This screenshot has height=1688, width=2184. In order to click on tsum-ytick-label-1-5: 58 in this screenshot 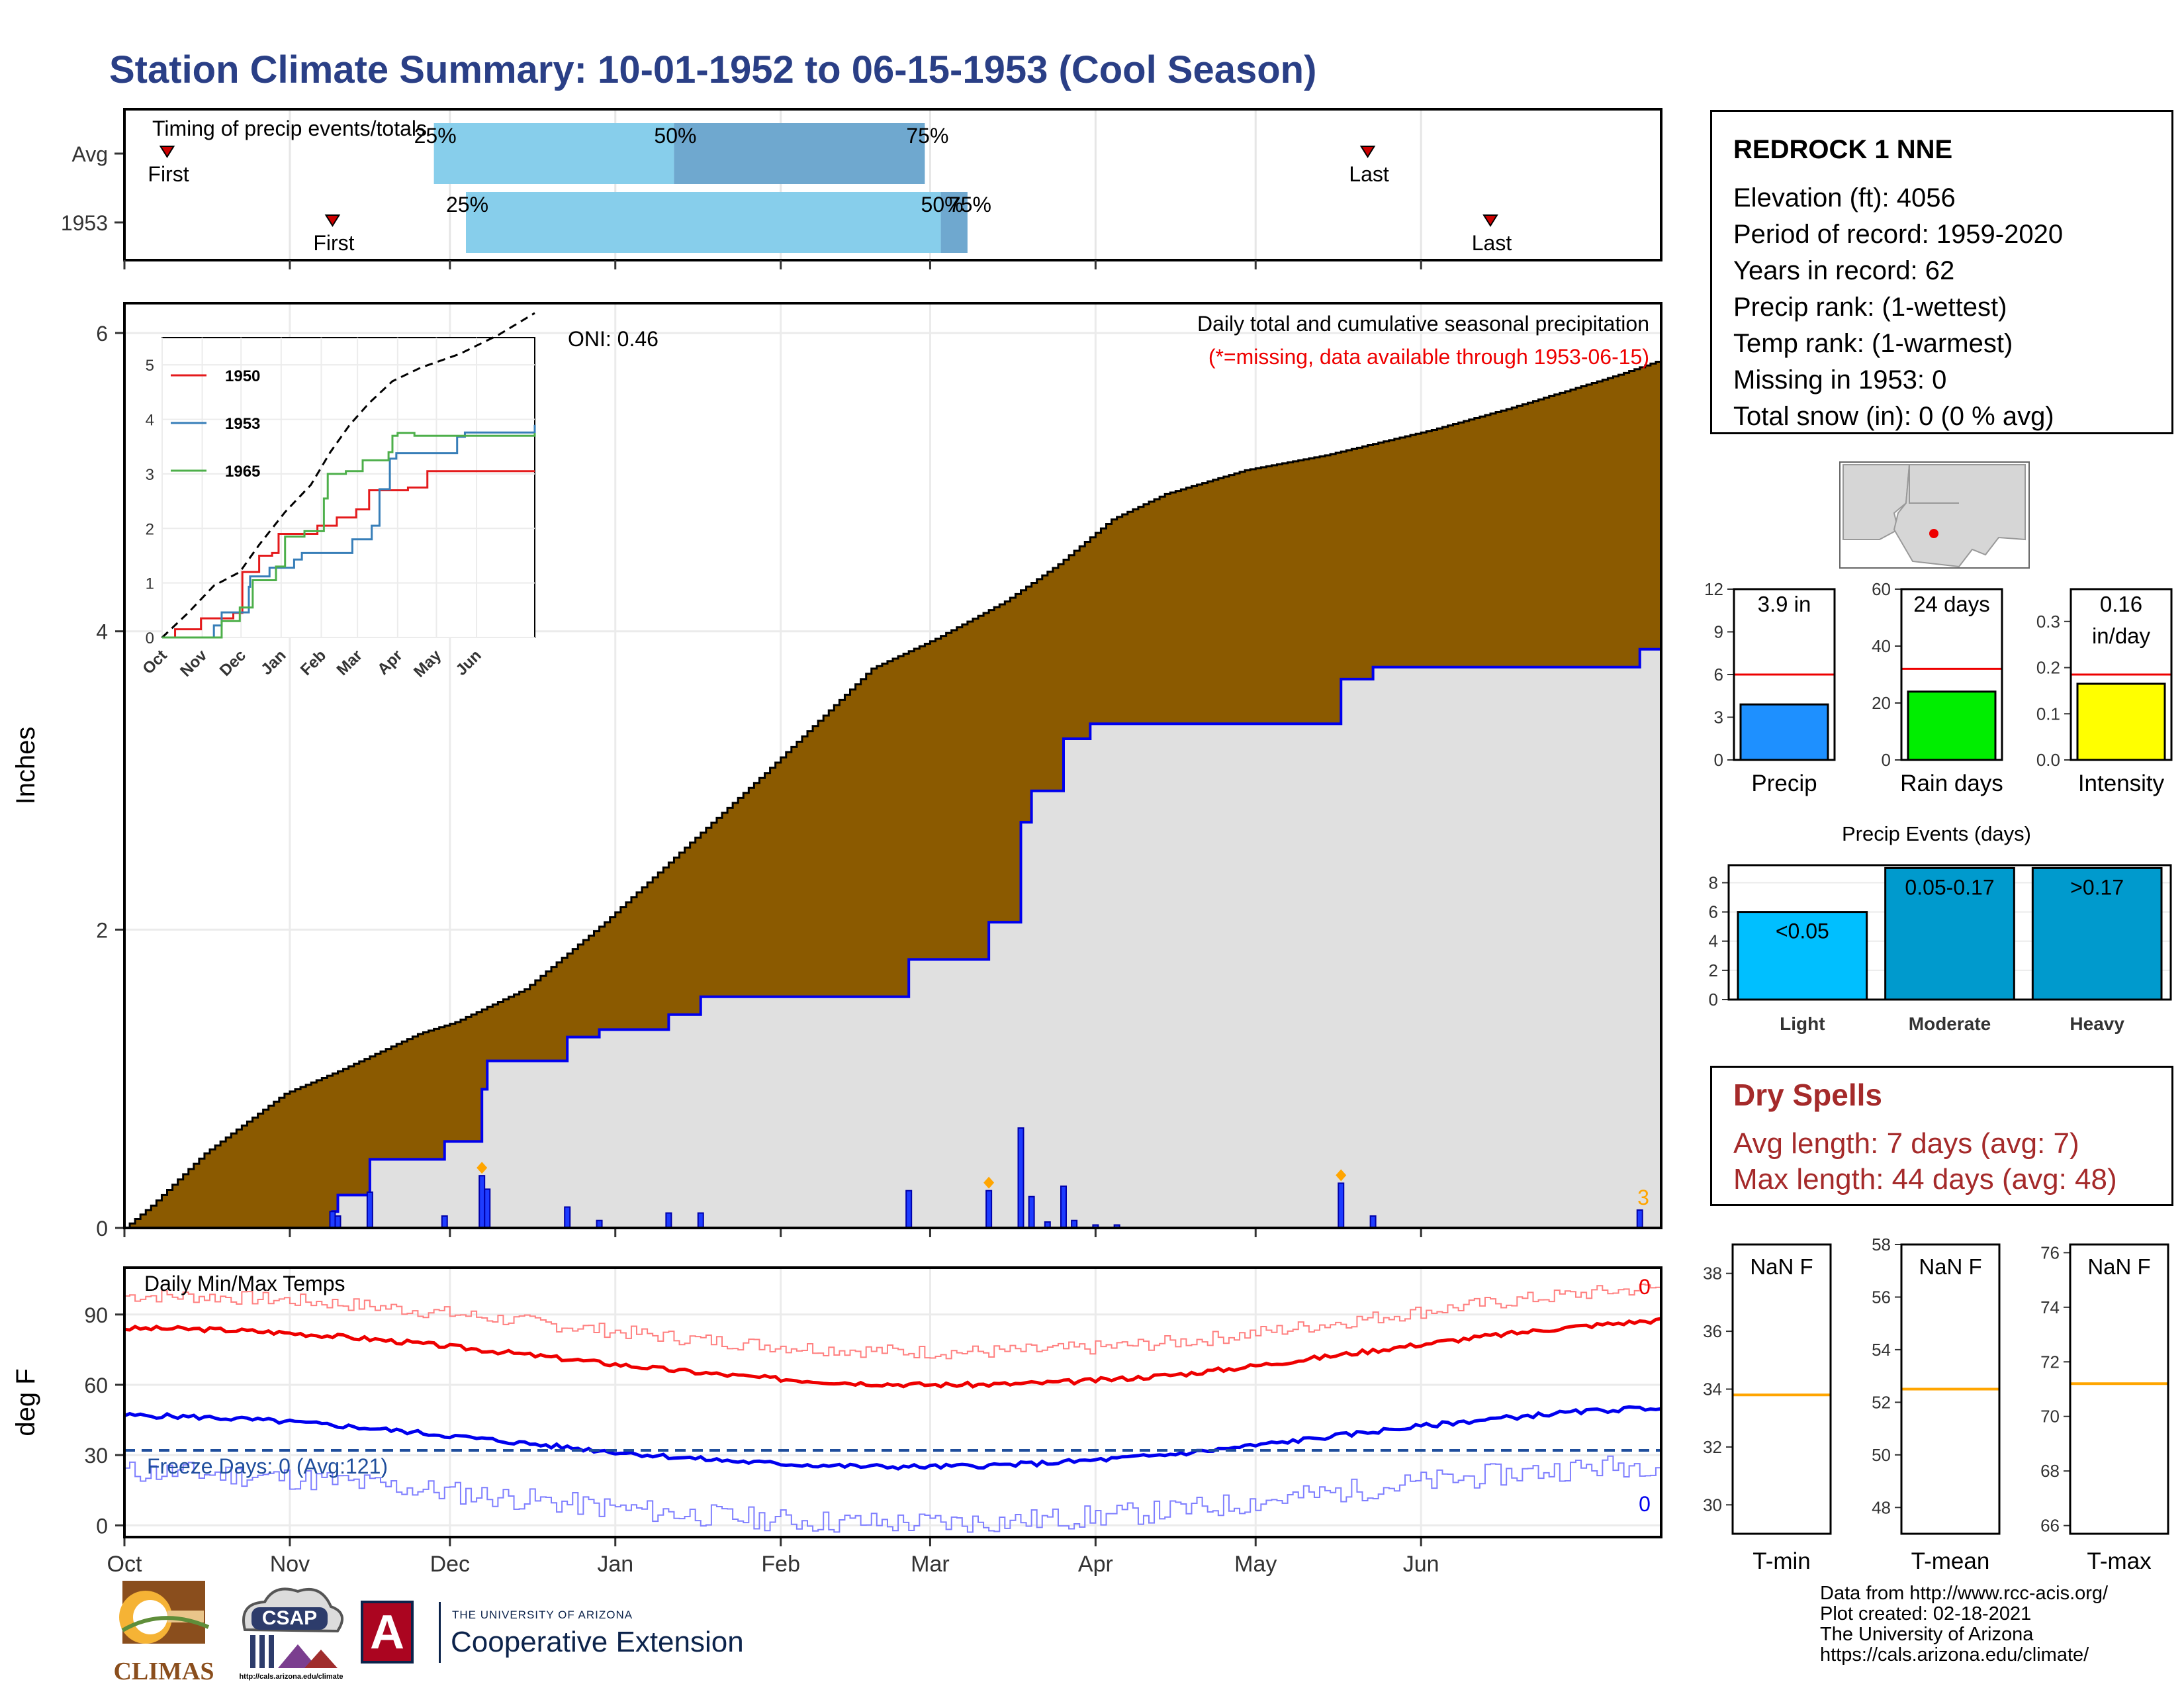, I will do `click(1881, 1244)`.